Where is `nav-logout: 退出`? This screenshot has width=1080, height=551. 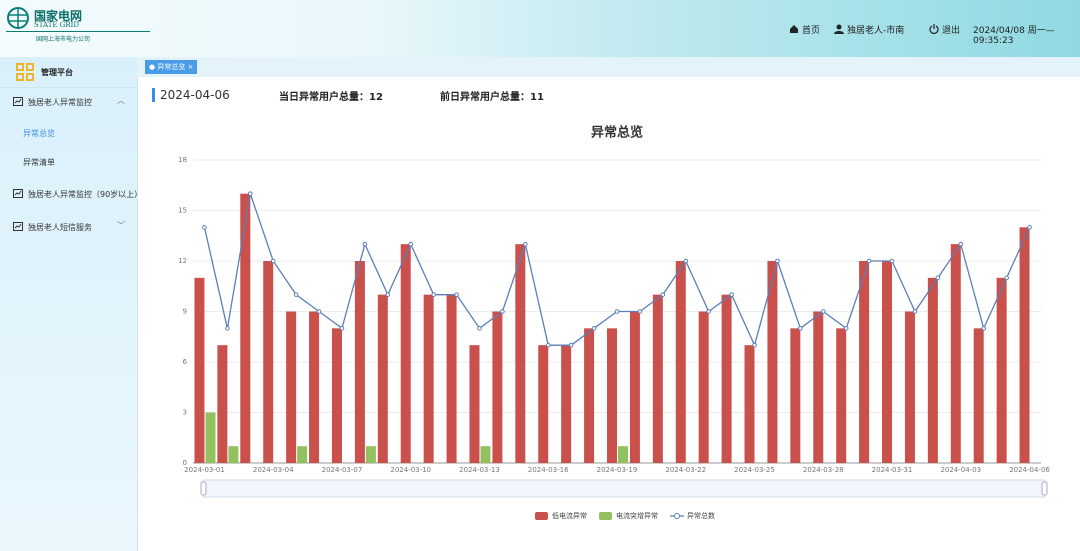
nav-logout: 退出 is located at coordinates (951, 31).